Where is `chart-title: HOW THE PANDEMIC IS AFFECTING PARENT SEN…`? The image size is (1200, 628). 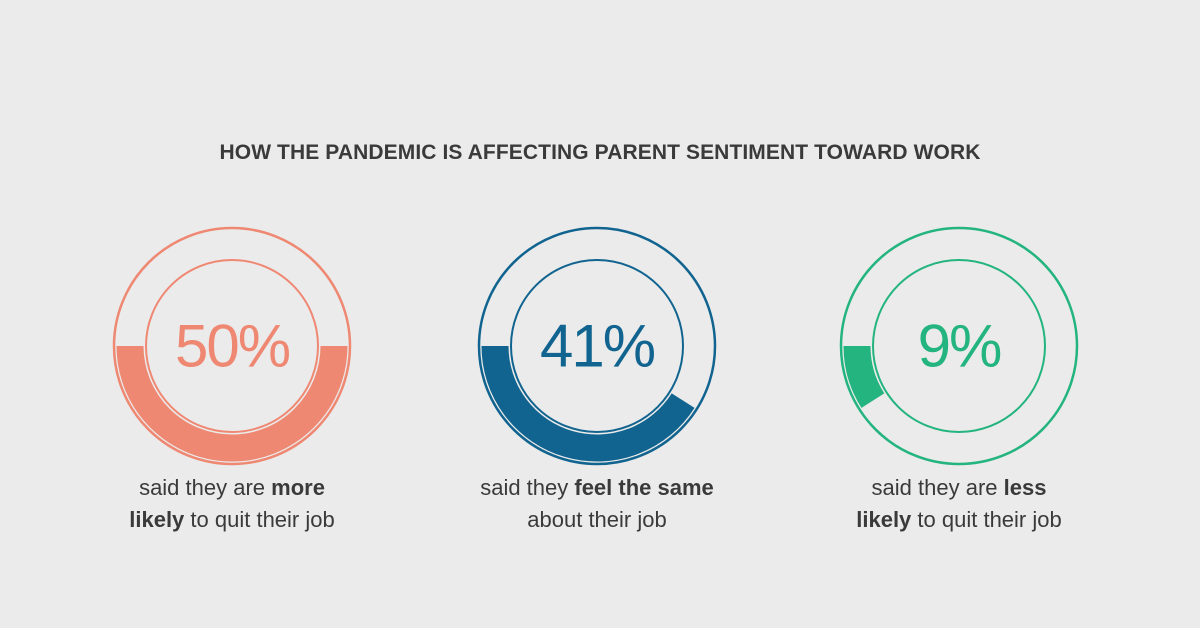
chart-title: HOW THE PANDEMIC IS AFFECTING PARENT SEN… is located at coordinates (600, 152).